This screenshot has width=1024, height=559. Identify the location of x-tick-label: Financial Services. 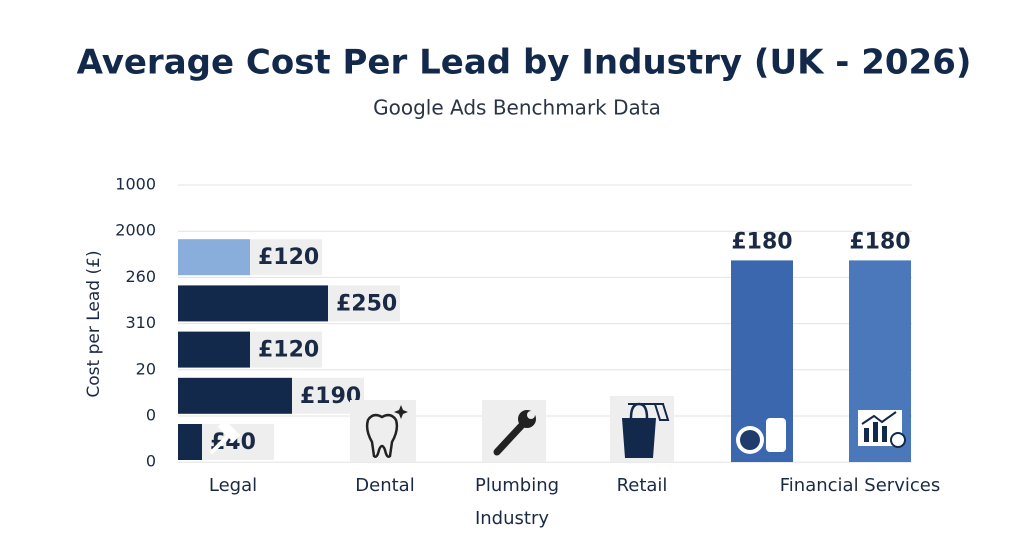
(860, 485).